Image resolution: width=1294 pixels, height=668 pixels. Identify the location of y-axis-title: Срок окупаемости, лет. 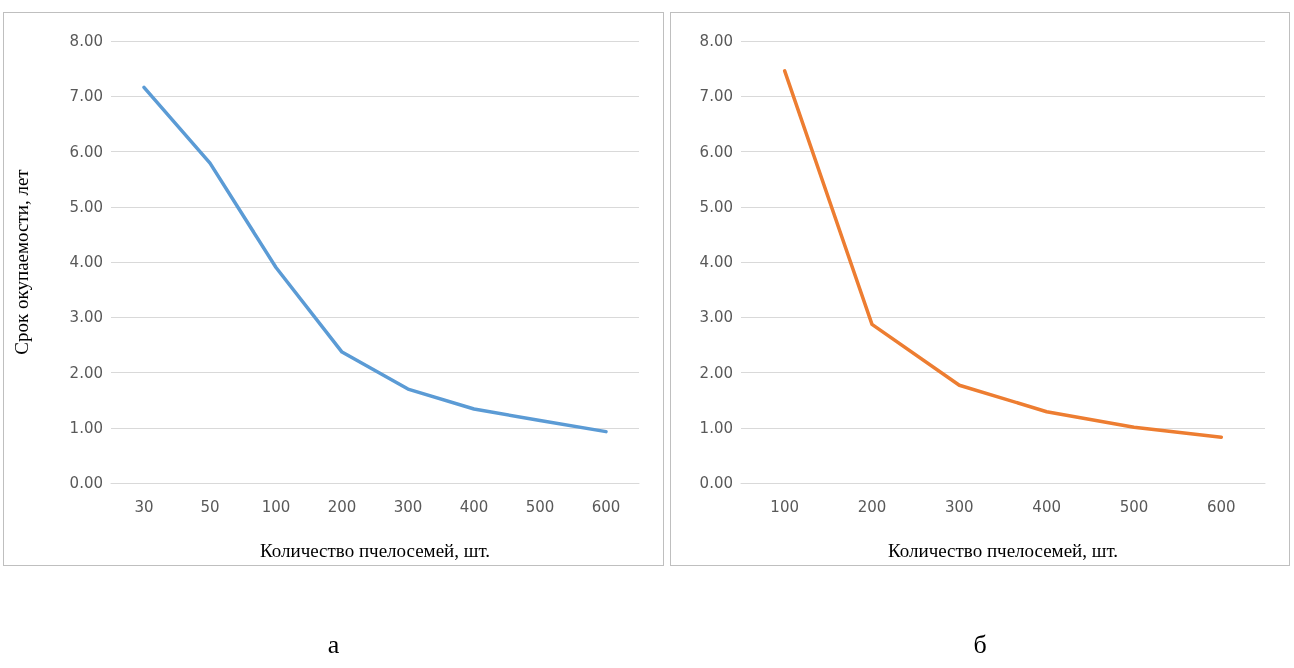
(21, 261).